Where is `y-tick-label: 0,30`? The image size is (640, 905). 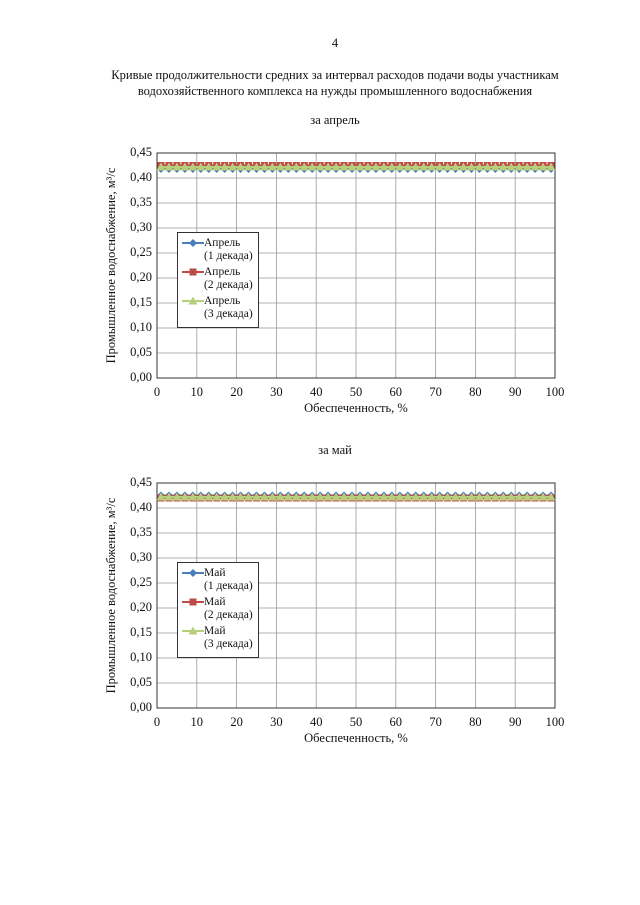
y-tick-label: 0,30 is located at coordinates (141, 227).